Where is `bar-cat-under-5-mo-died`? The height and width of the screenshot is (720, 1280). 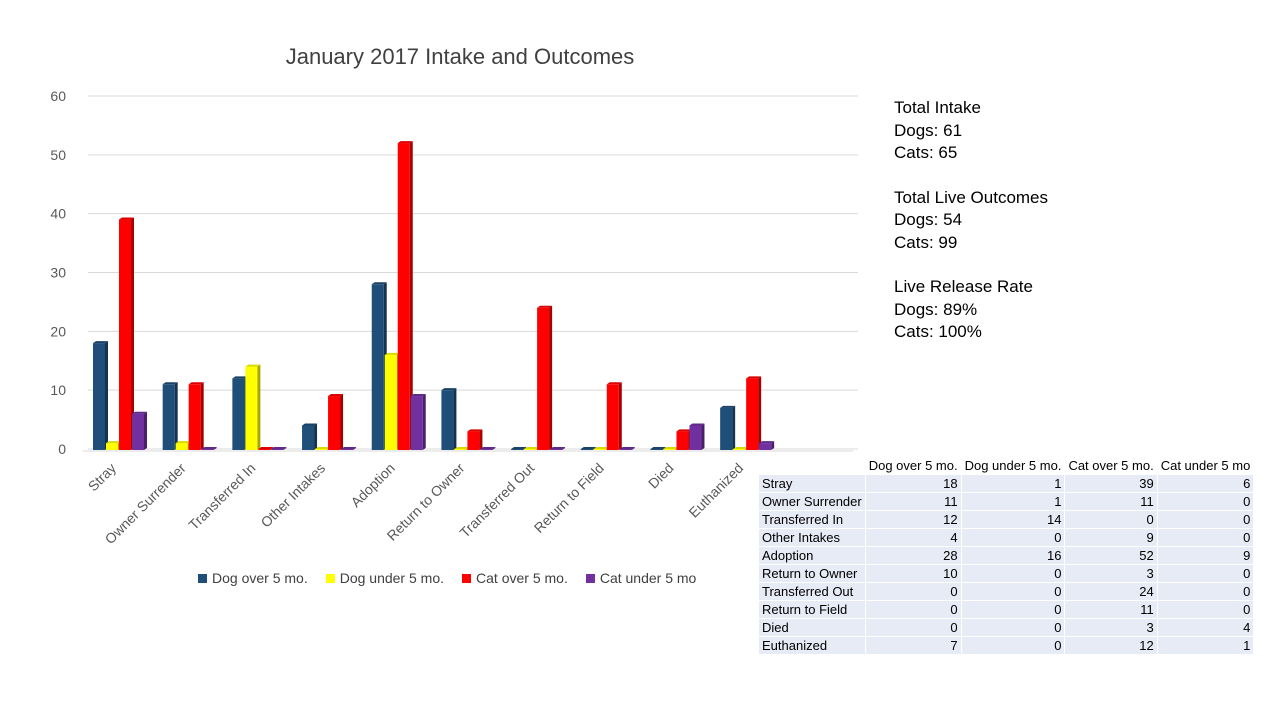 bar-cat-under-5-mo-died is located at coordinates (697, 436).